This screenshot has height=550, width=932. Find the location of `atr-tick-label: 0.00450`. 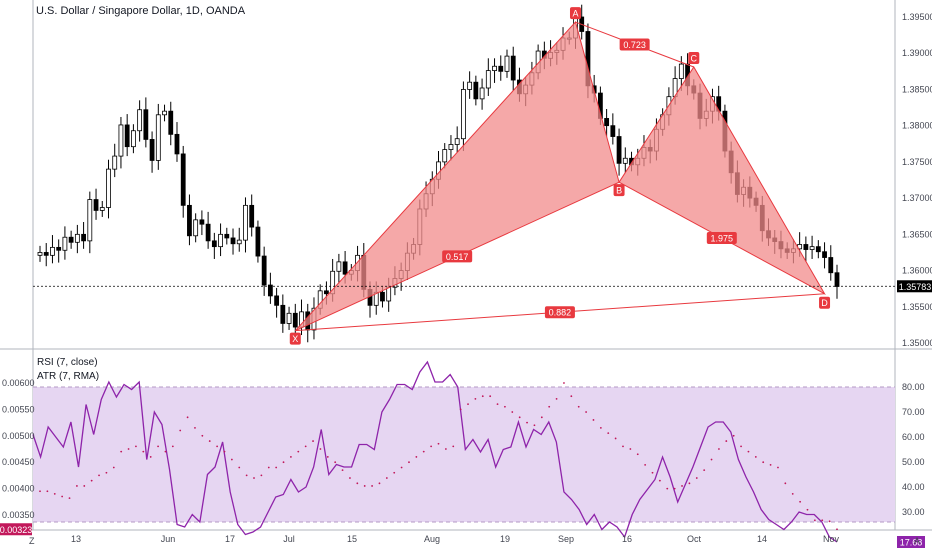

atr-tick-label: 0.00450 is located at coordinates (18, 462).